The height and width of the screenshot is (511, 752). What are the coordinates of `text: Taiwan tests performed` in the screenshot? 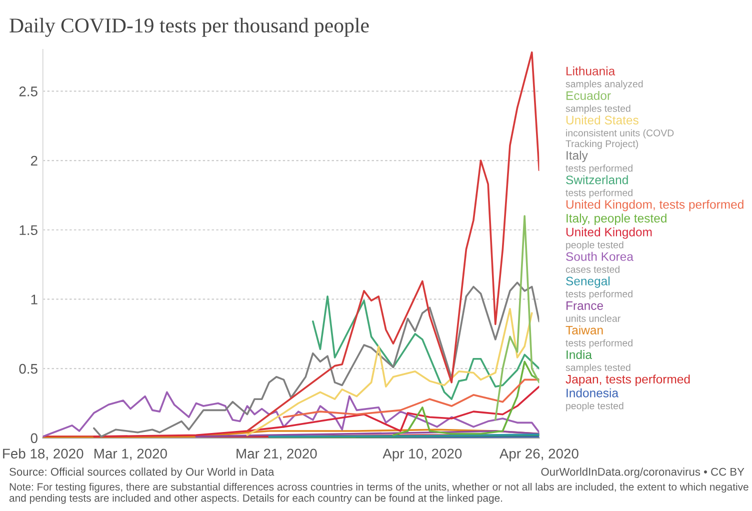 It's located at (599, 337).